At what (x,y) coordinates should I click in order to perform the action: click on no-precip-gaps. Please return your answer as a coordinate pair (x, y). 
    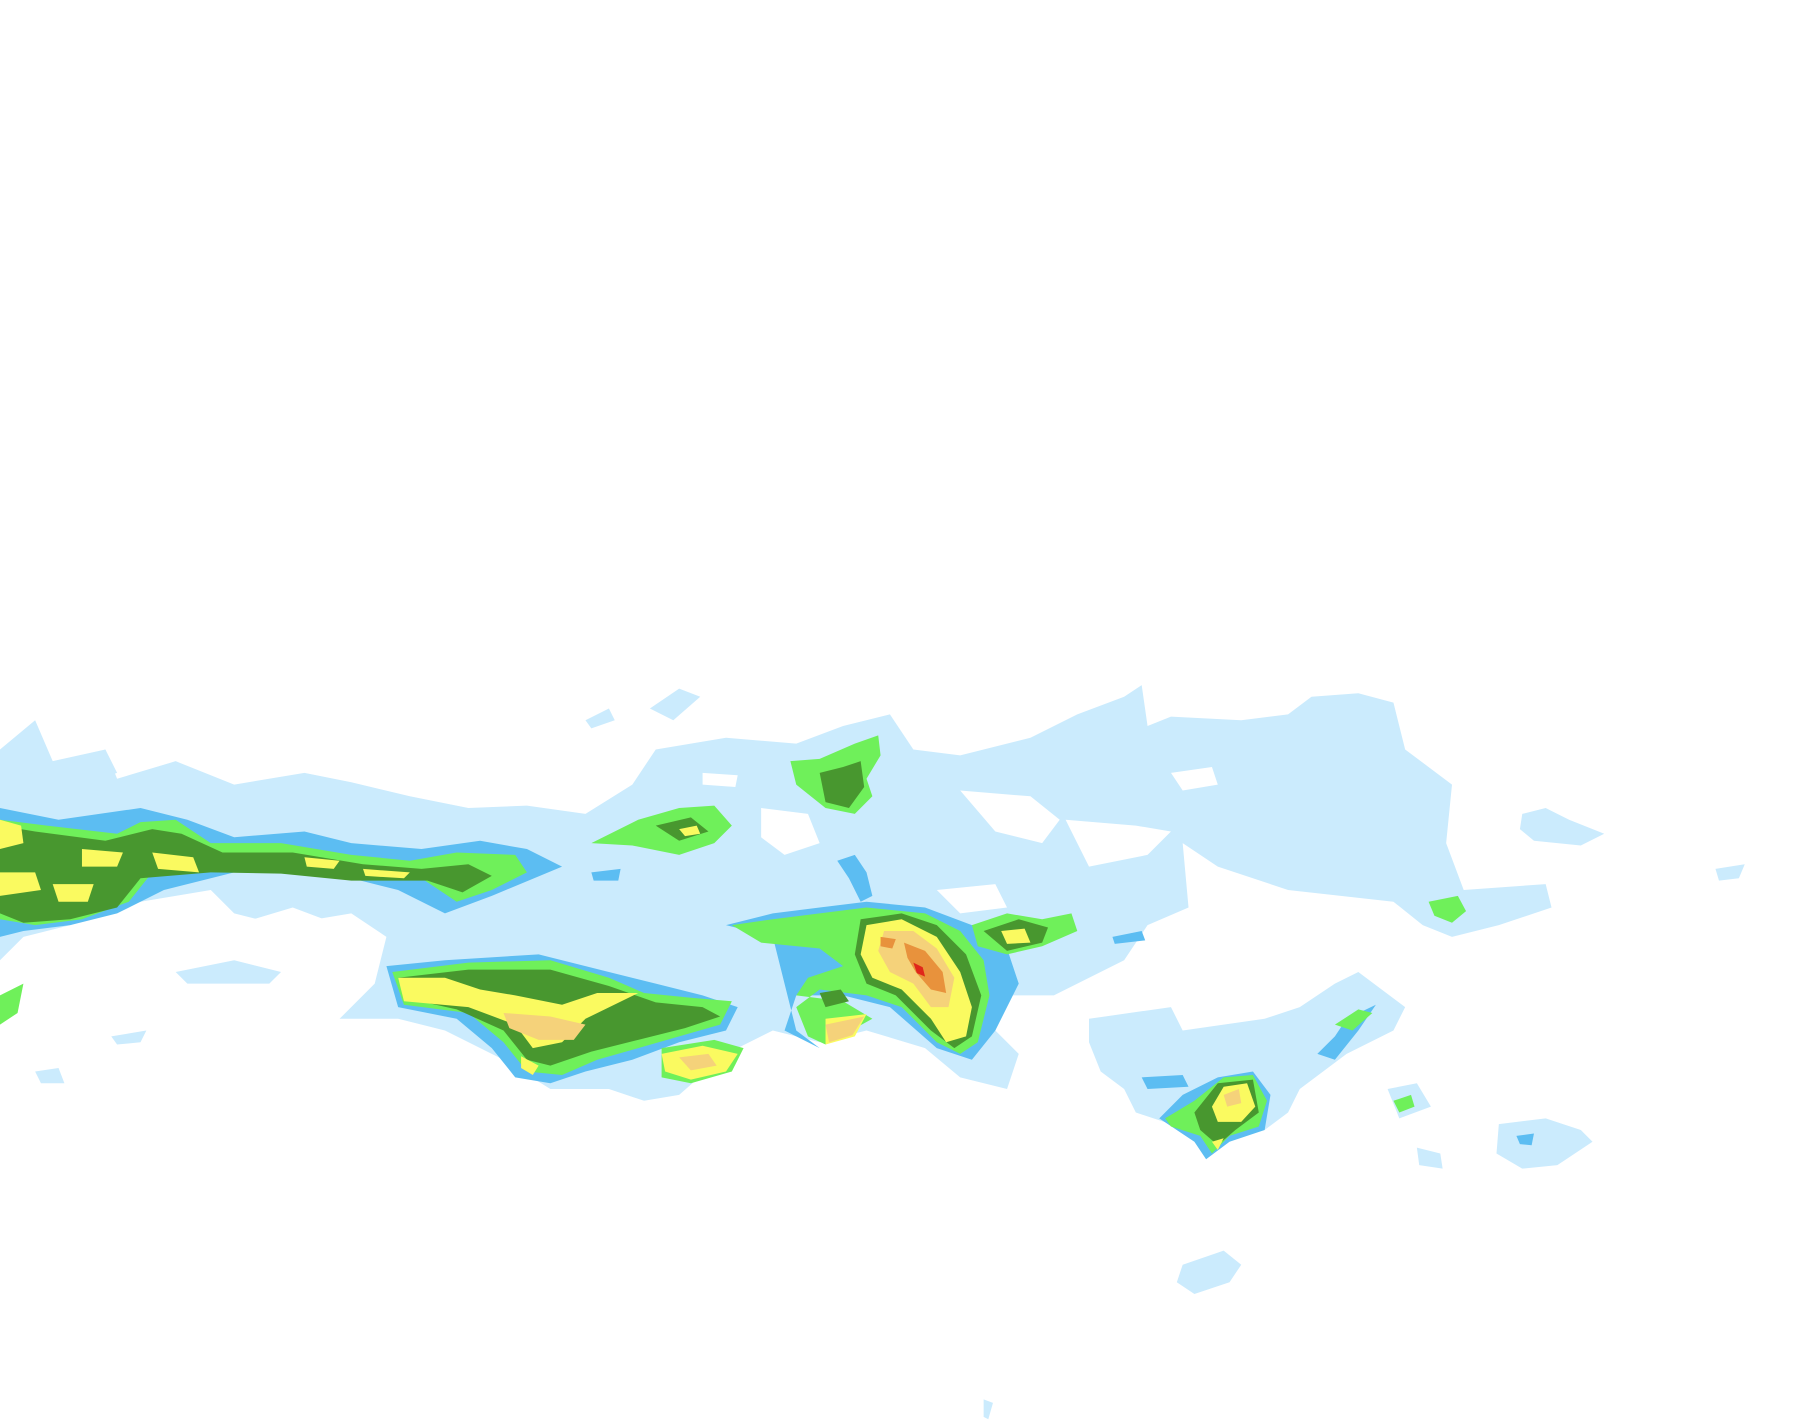
    Looking at the image, I should click on (726, 861).